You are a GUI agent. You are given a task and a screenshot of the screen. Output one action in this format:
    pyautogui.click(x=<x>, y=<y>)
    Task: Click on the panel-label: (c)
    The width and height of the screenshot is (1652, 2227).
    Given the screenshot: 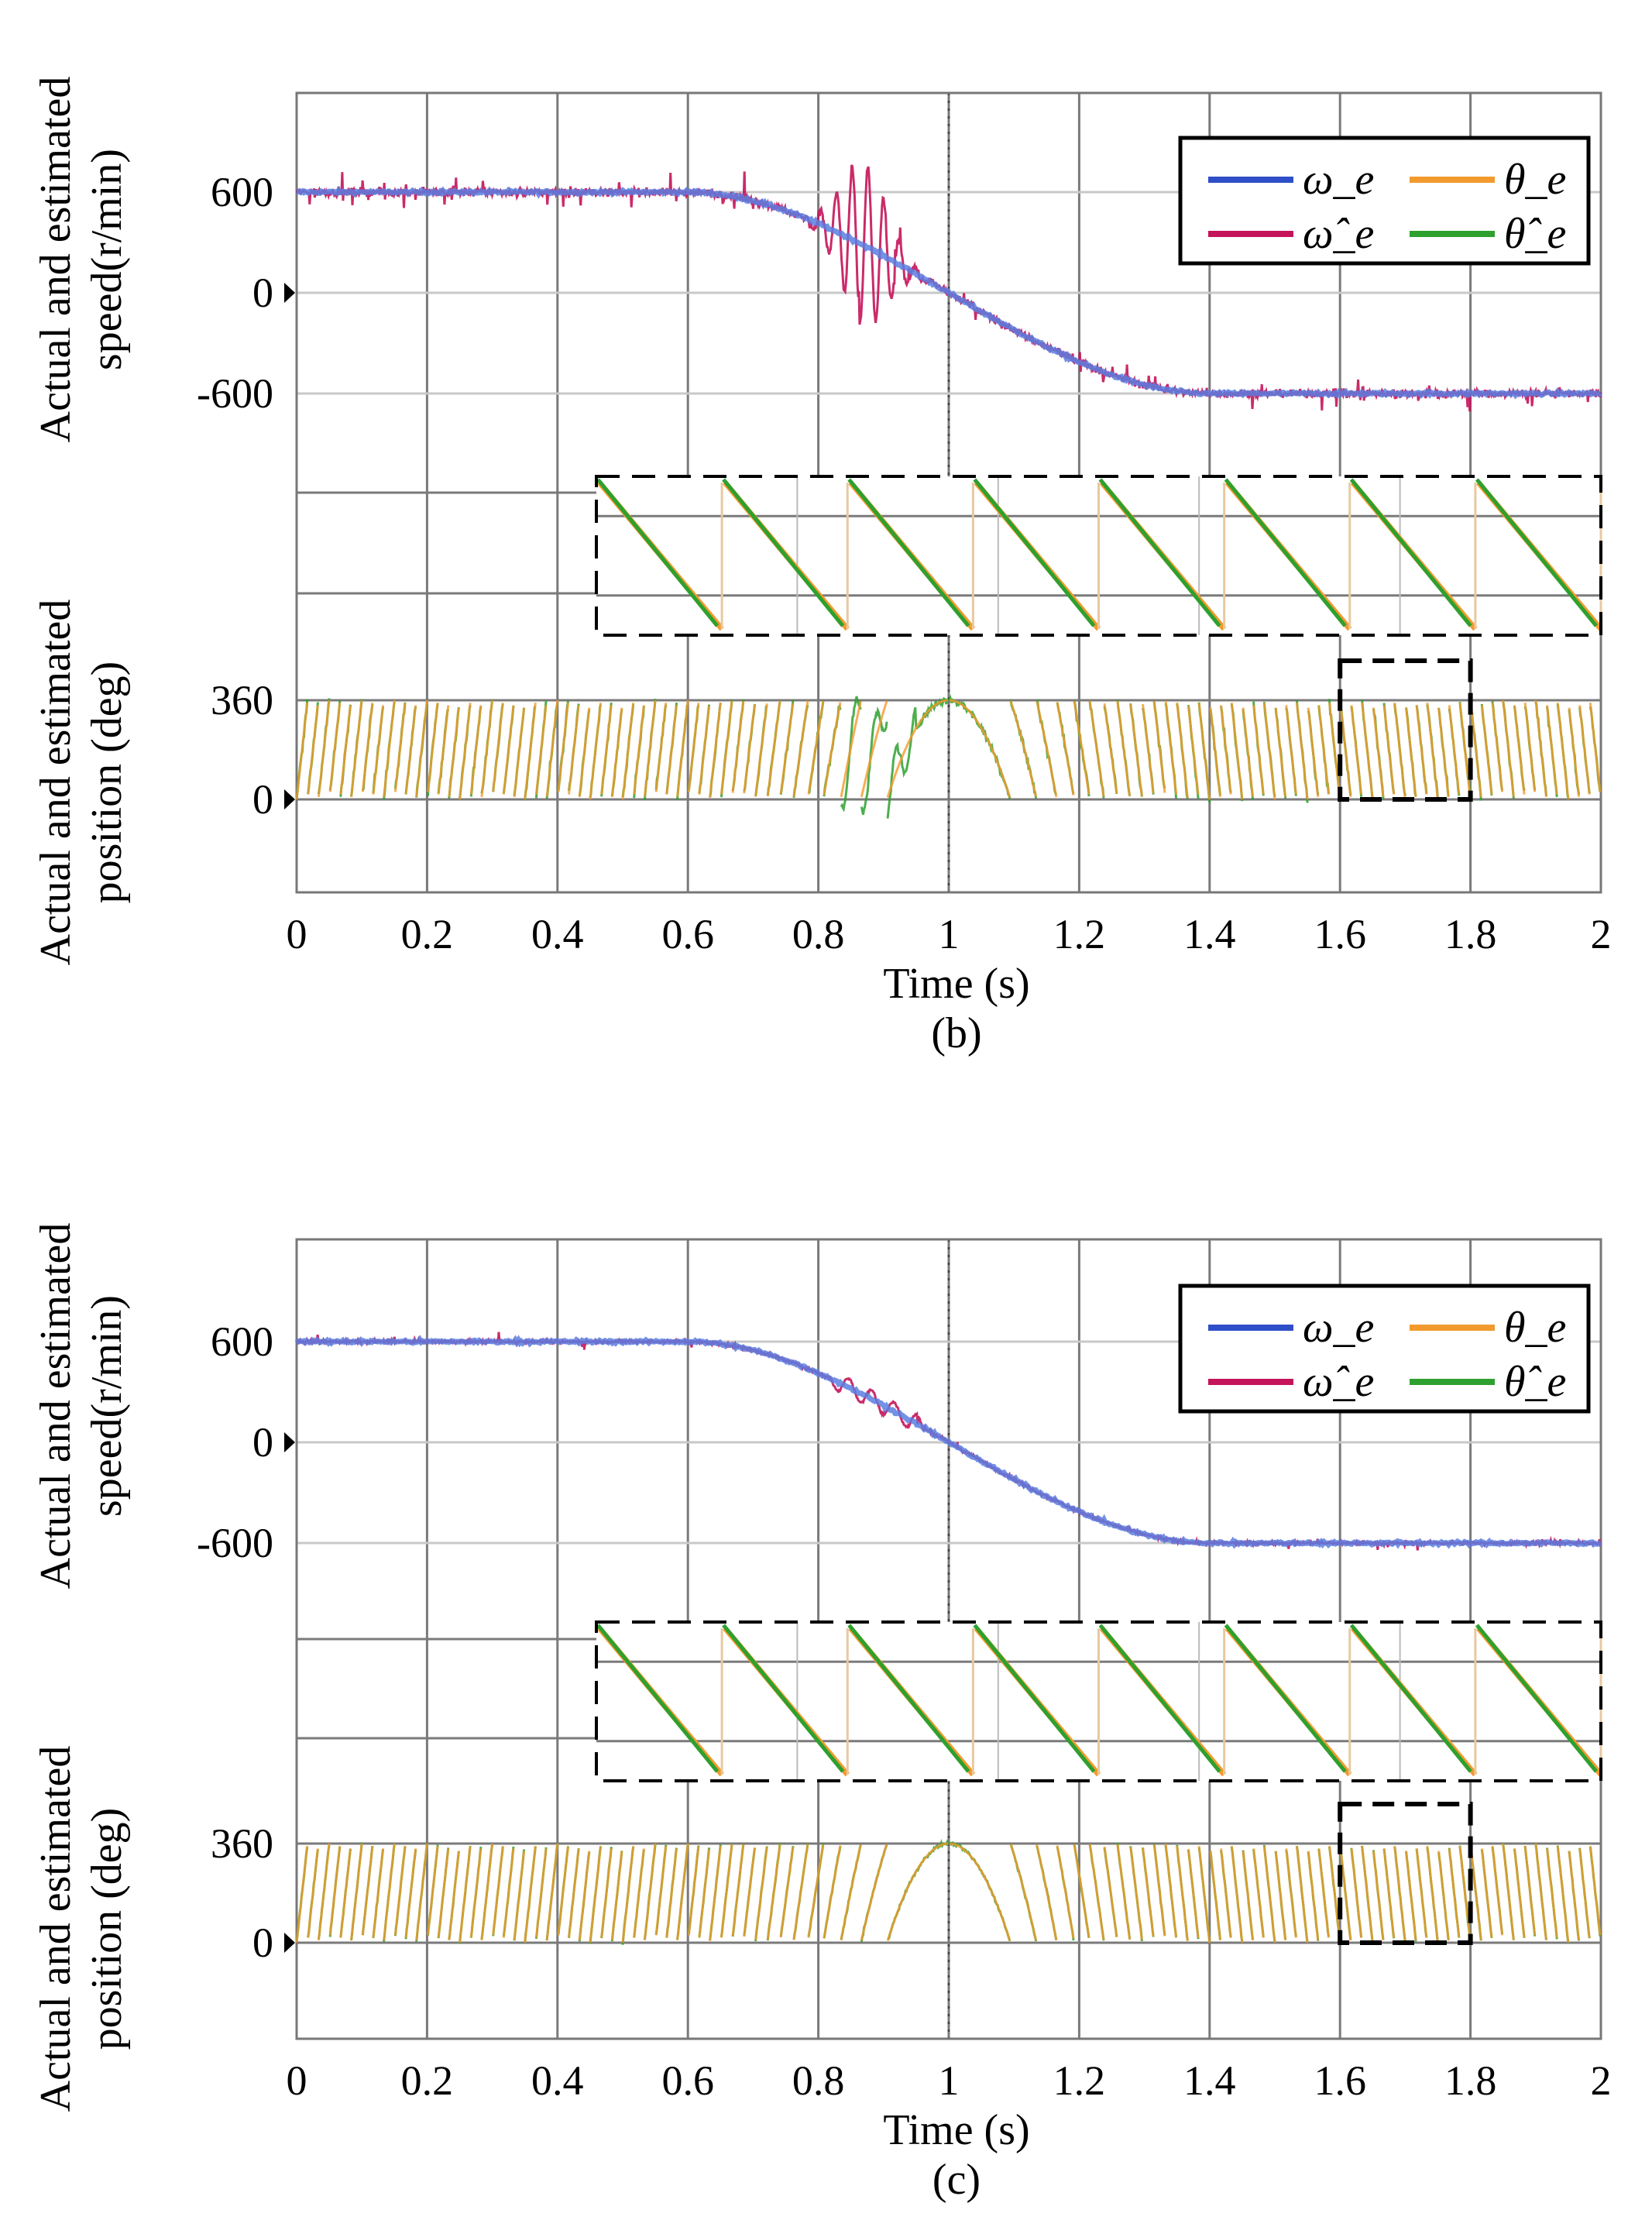 What is the action you would take?
    pyautogui.click(x=956, y=2180)
    